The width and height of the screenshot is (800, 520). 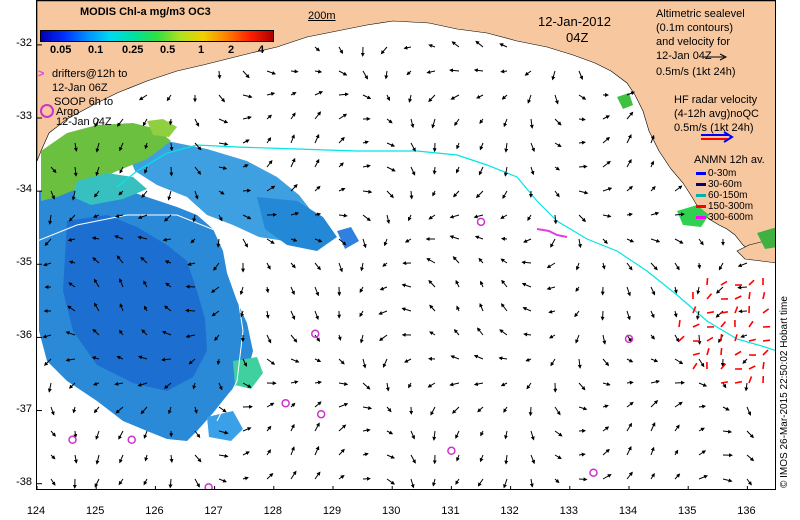 I want to click on altimetry-scale-arrow-icon, so click(x=715, y=57).